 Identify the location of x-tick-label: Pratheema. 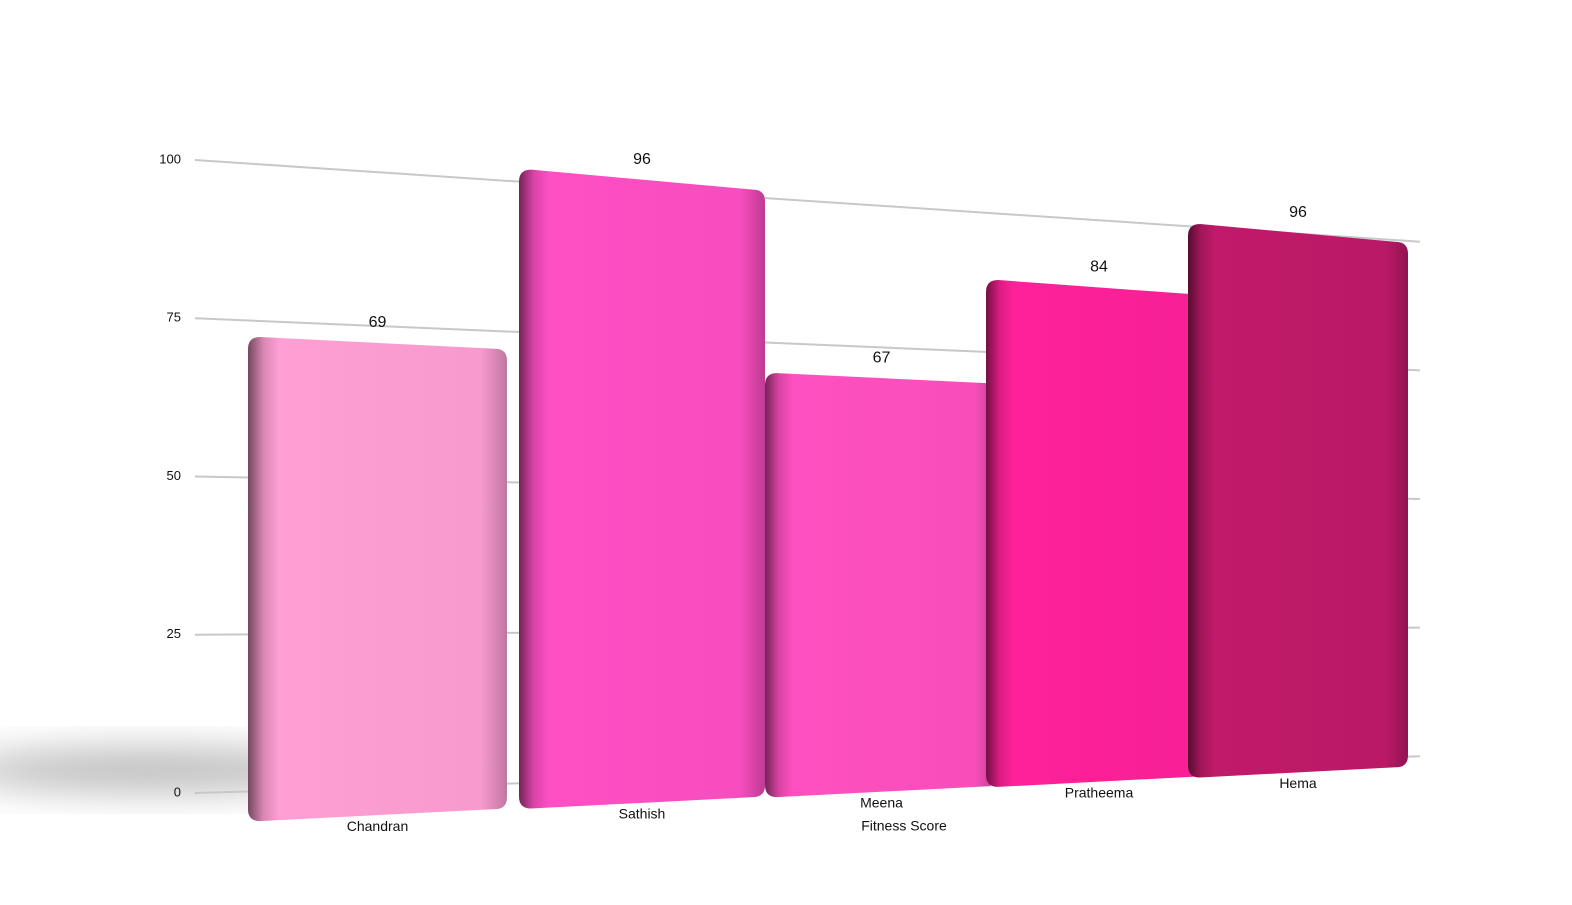
(1099, 792).